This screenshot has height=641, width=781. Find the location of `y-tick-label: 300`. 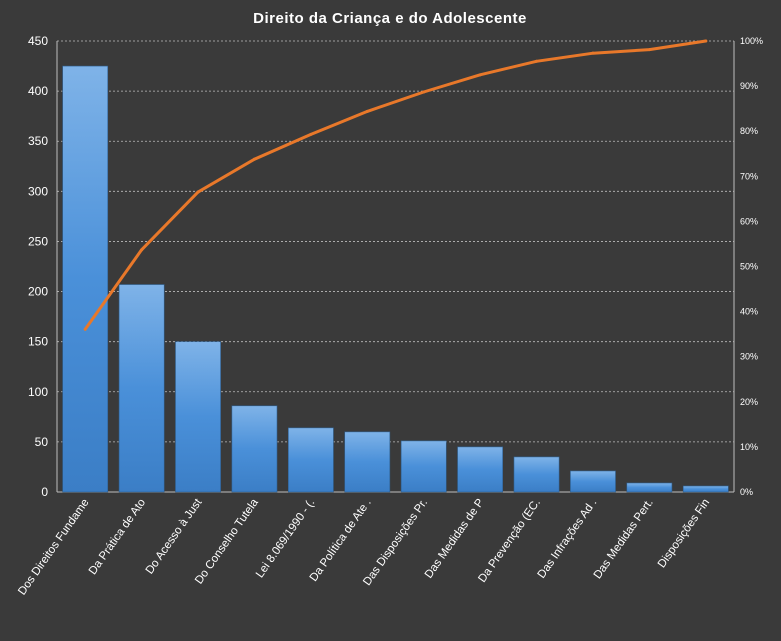

y-tick-label: 300 is located at coordinates (38, 191).